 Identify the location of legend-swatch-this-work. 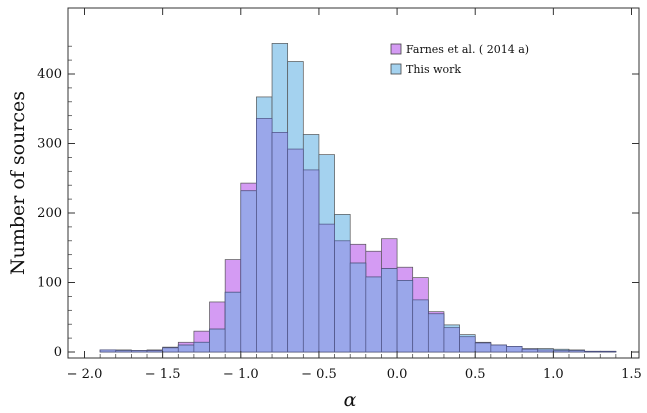
(396, 69).